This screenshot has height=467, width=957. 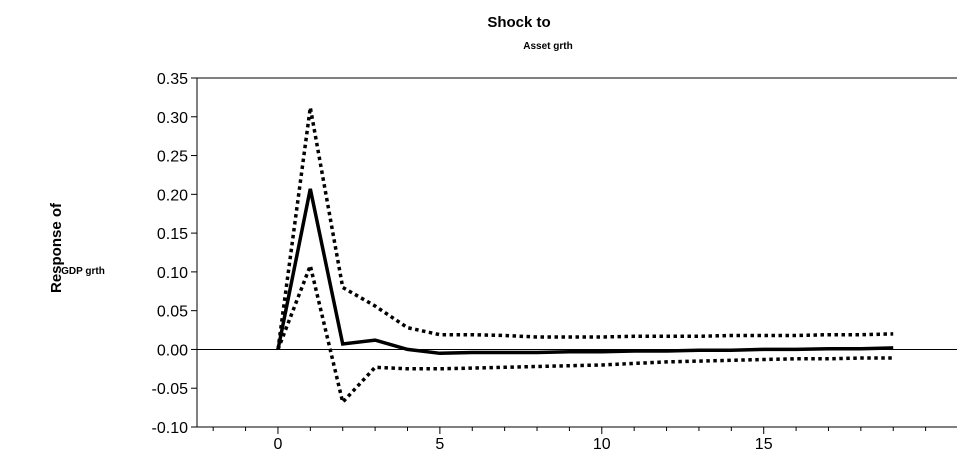 What do you see at coordinates (83, 271) in the screenshot?
I see `y-axis-sublabel: GDP grth` at bounding box center [83, 271].